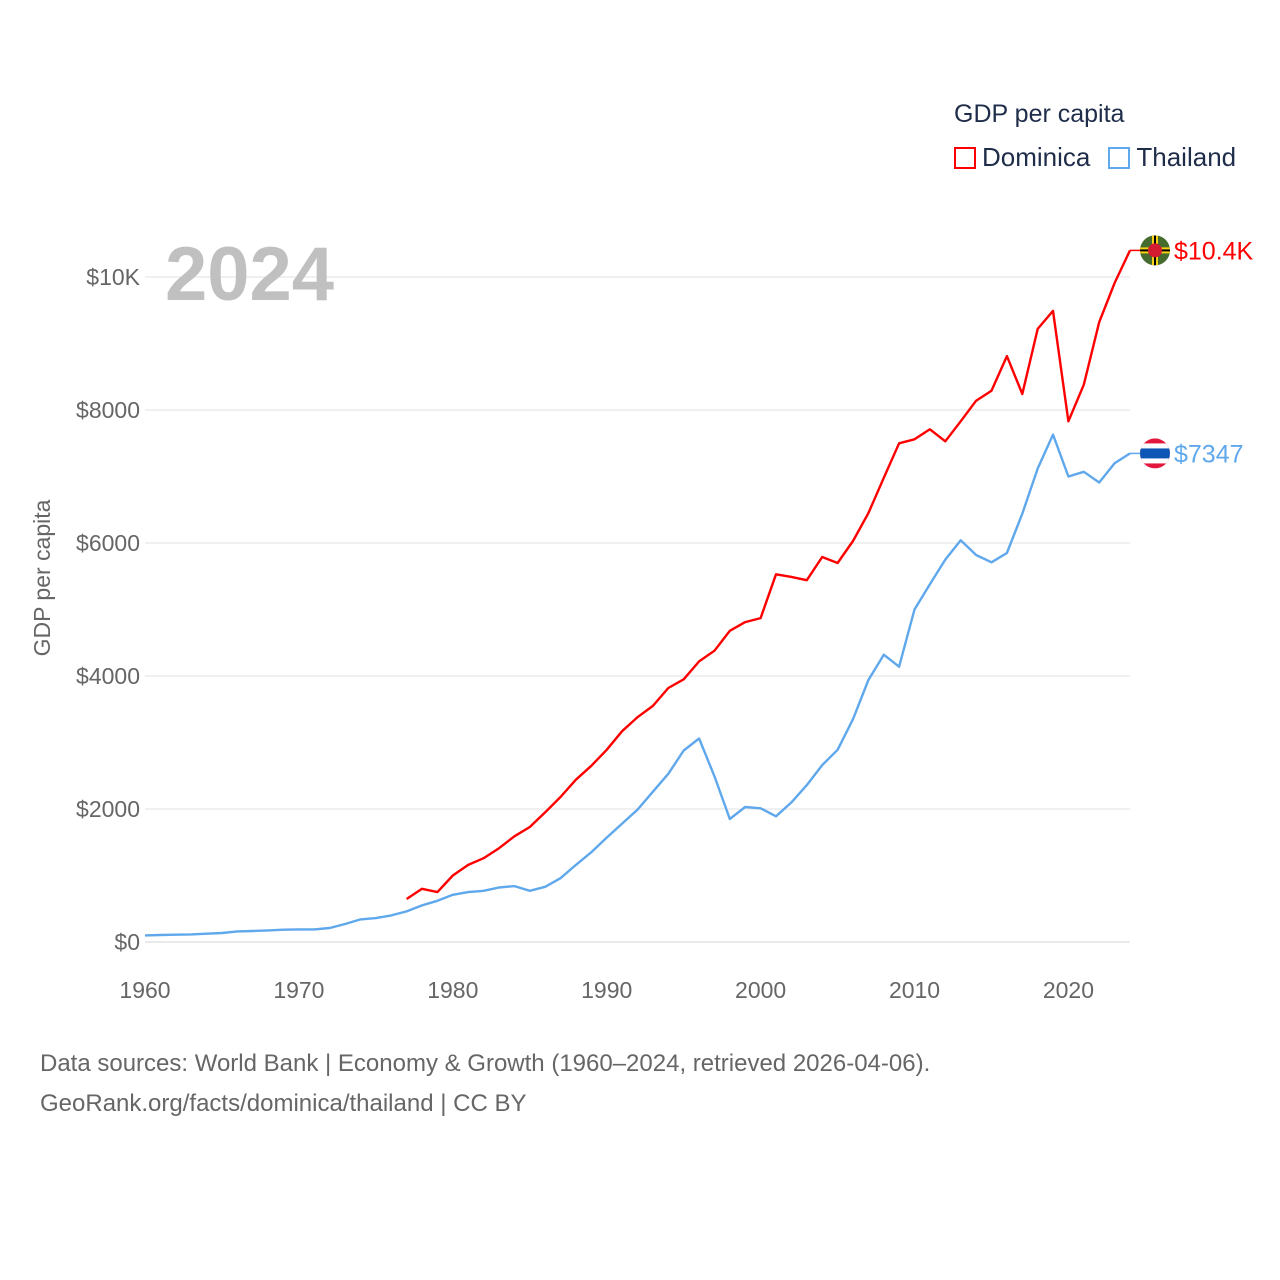  What do you see at coordinates (965, 157) in the screenshot?
I see `legend-swatch-dominica` at bounding box center [965, 157].